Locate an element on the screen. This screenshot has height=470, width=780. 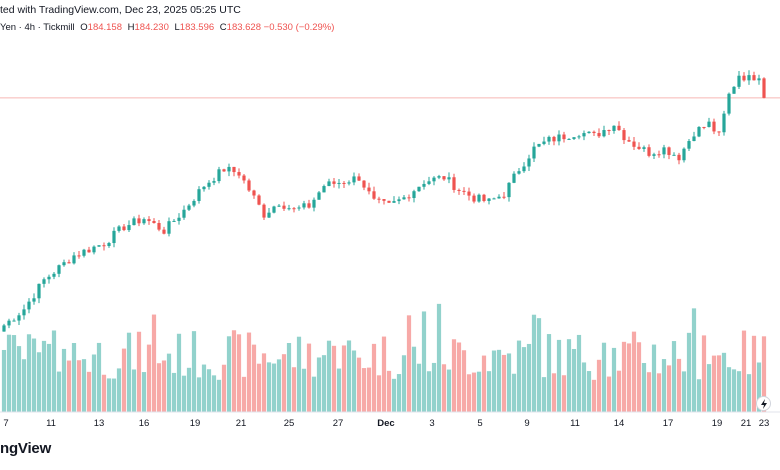
open-value: 184.158 is located at coordinates (104, 27).